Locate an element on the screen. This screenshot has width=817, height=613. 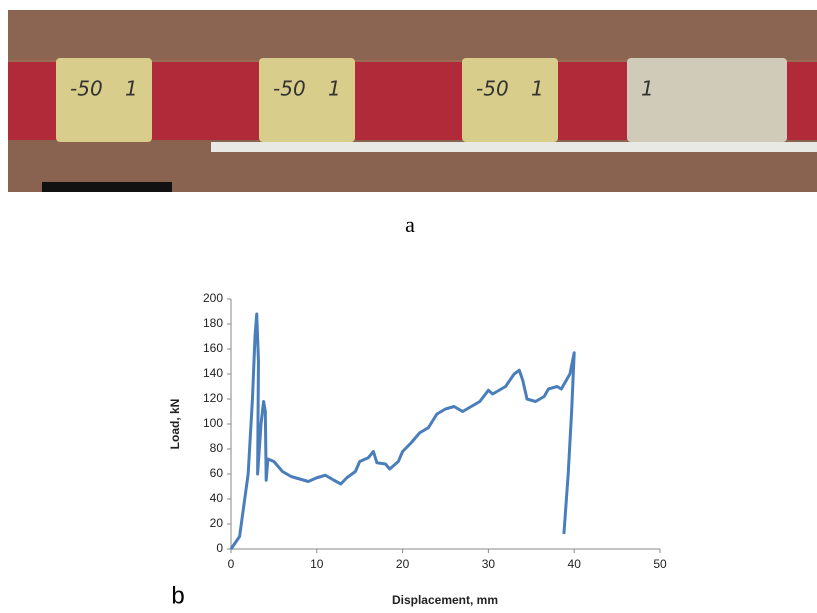
y-tick-label: 80 is located at coordinates (217, 448).